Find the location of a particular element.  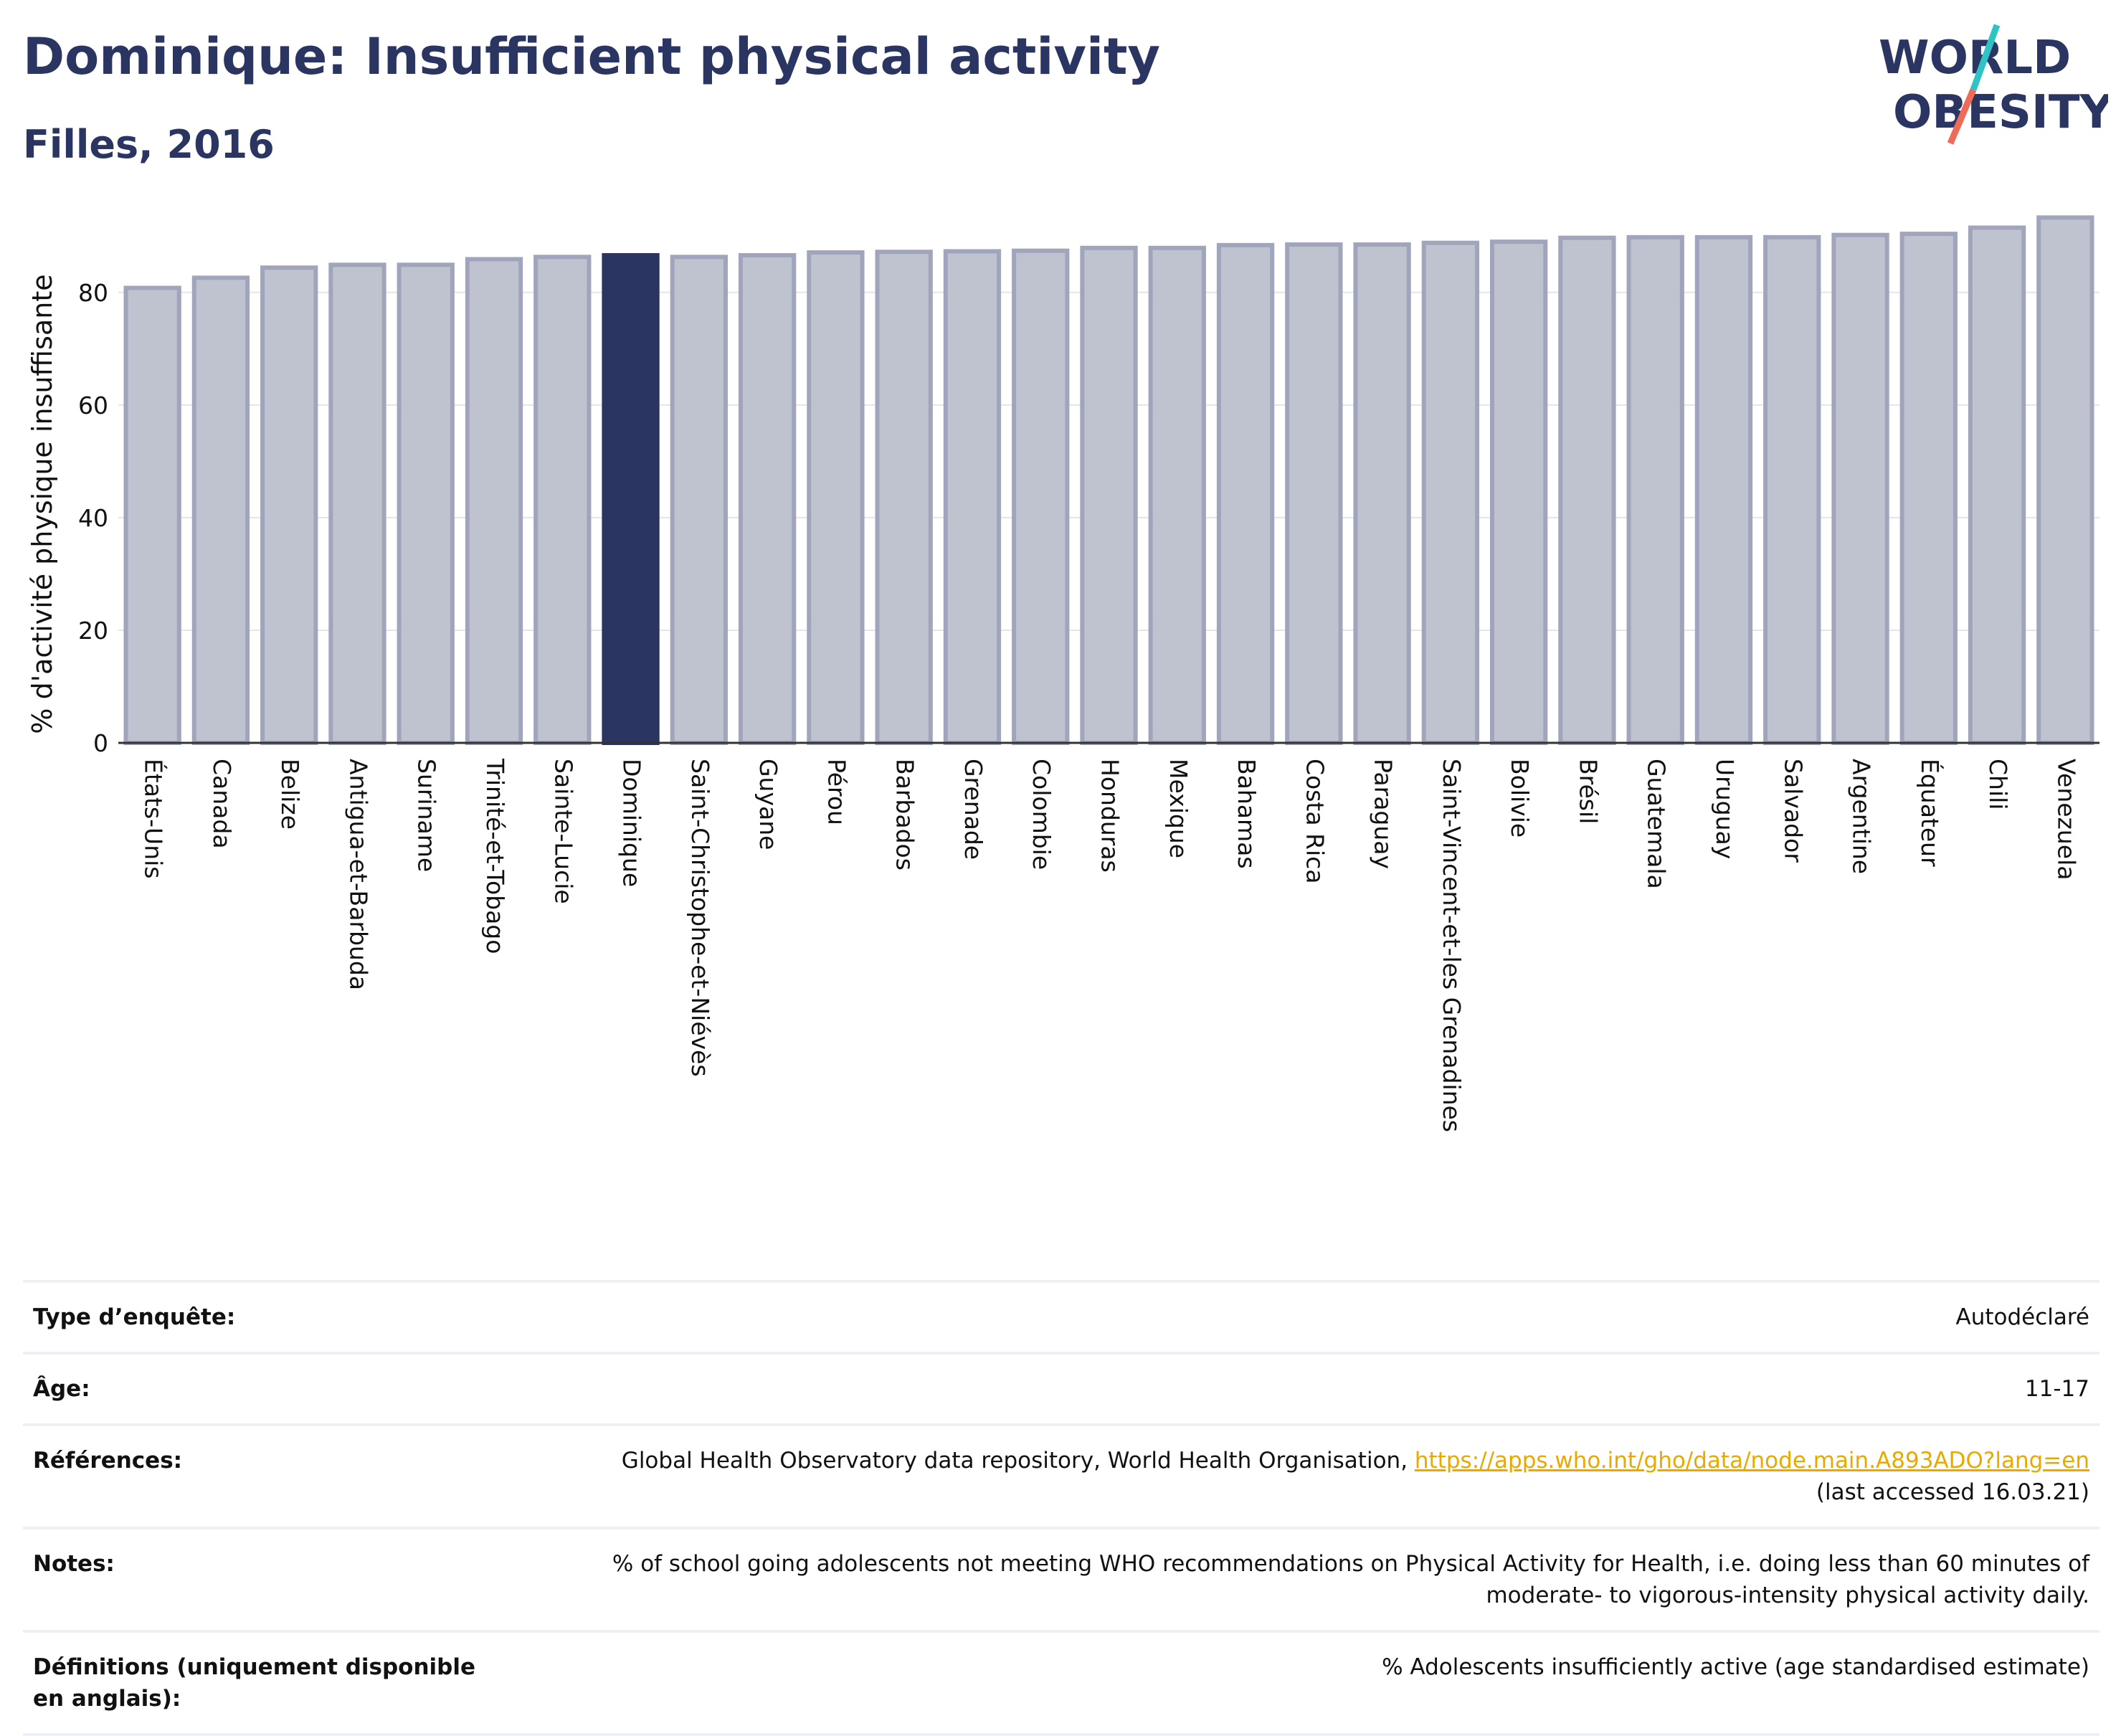

meta-value: 11-17 is located at coordinates (2056, 1389).